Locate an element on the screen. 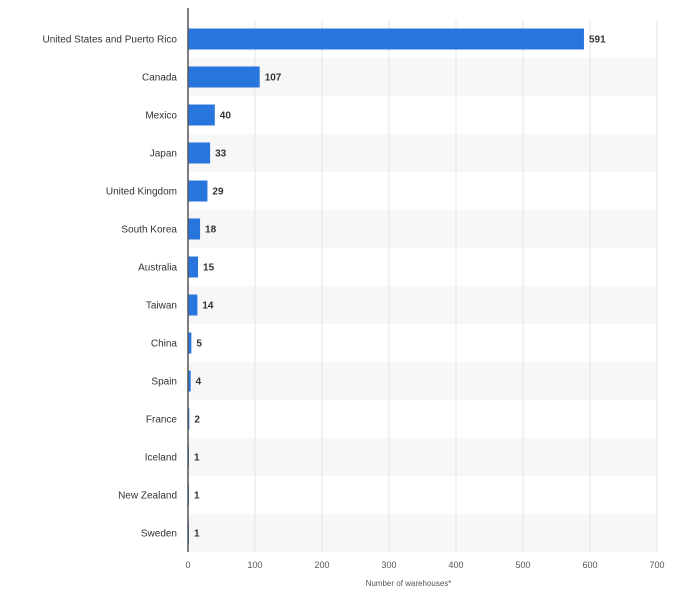 This screenshot has width=679, height=600. x-tick-label: 500 is located at coordinates (522, 565).